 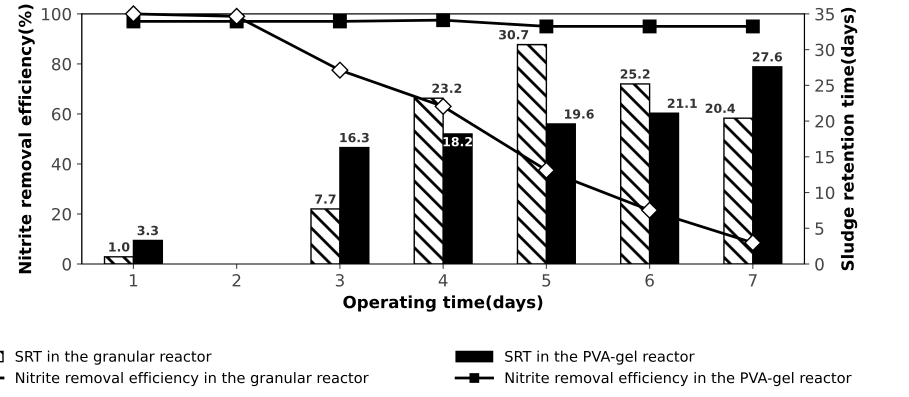 I want to click on legend-label: Nitrite removal efficiency in the PVA-gel reactor, so click(x=679, y=379).